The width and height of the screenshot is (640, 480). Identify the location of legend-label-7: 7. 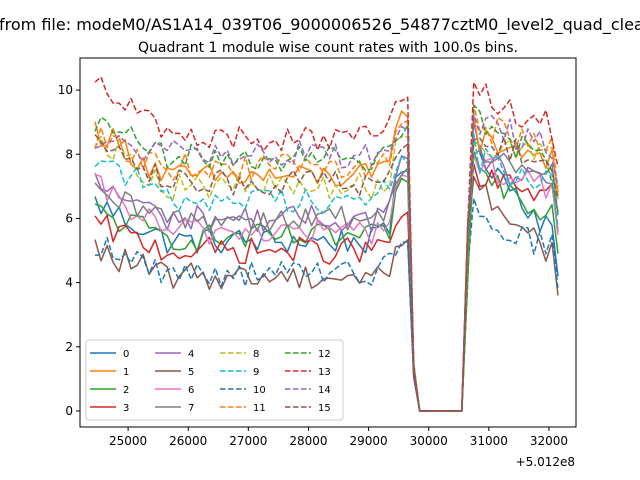
(191, 408).